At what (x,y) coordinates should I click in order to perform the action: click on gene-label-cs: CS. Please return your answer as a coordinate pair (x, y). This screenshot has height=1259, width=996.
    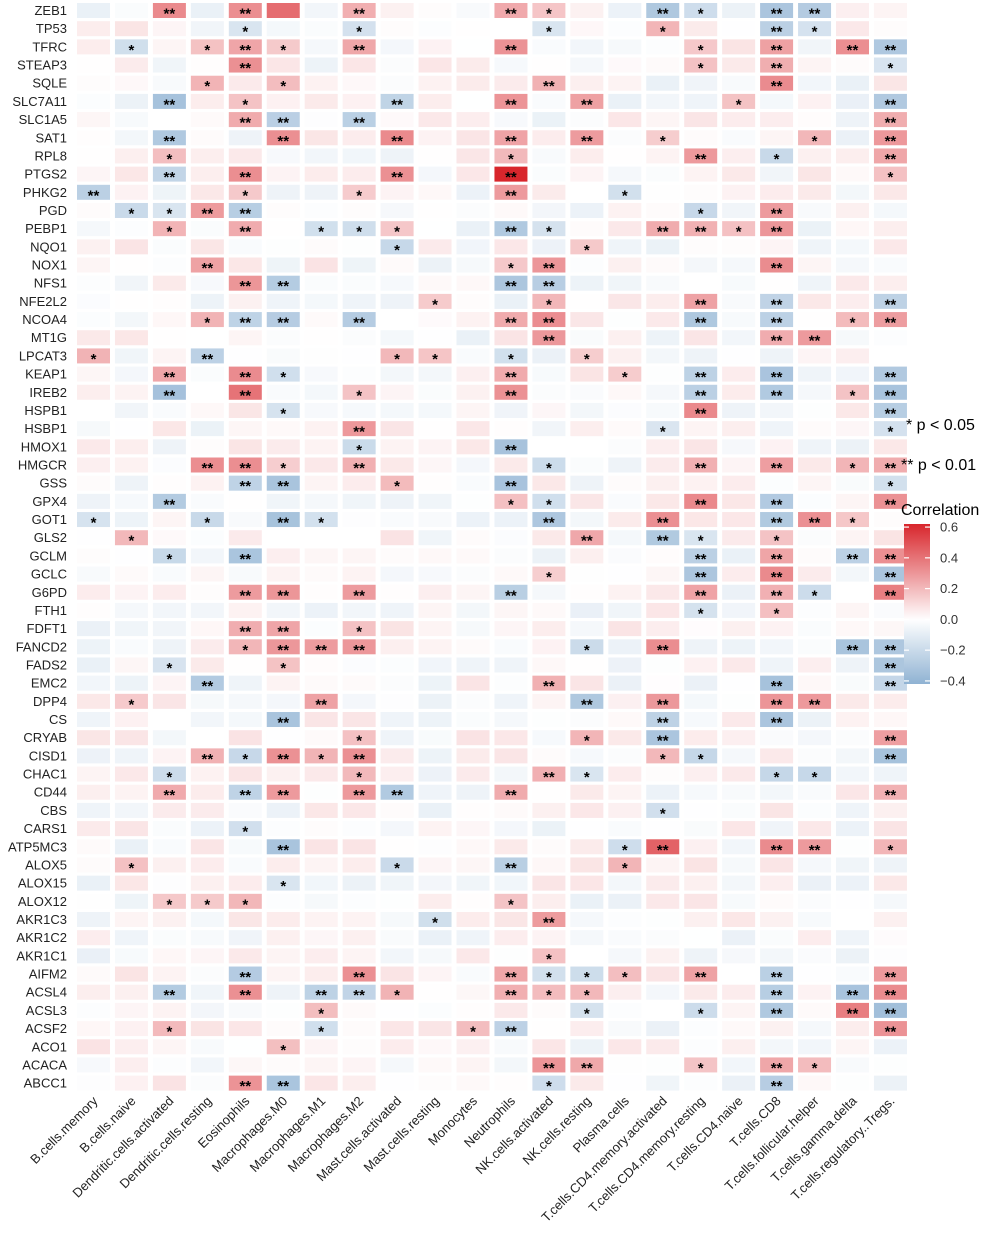
    Looking at the image, I should click on (58, 719).